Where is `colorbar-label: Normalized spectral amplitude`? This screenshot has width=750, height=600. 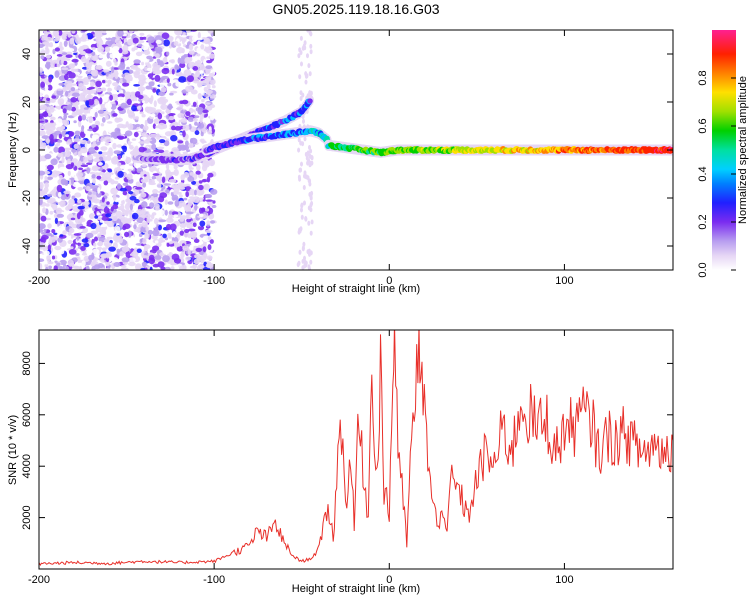 colorbar-label: Normalized spectral amplitude is located at coordinates (743, 150).